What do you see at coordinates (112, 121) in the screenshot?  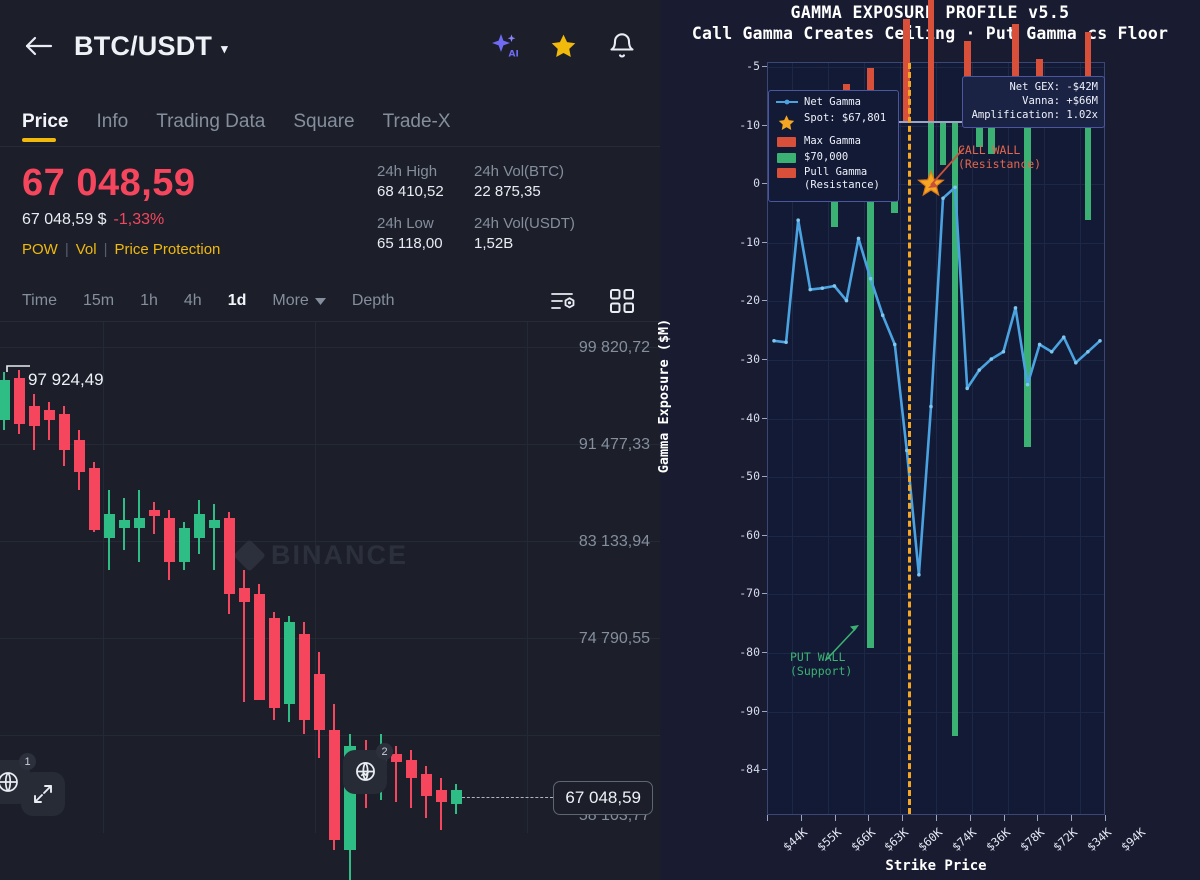 I see `tab-info: Info` at bounding box center [112, 121].